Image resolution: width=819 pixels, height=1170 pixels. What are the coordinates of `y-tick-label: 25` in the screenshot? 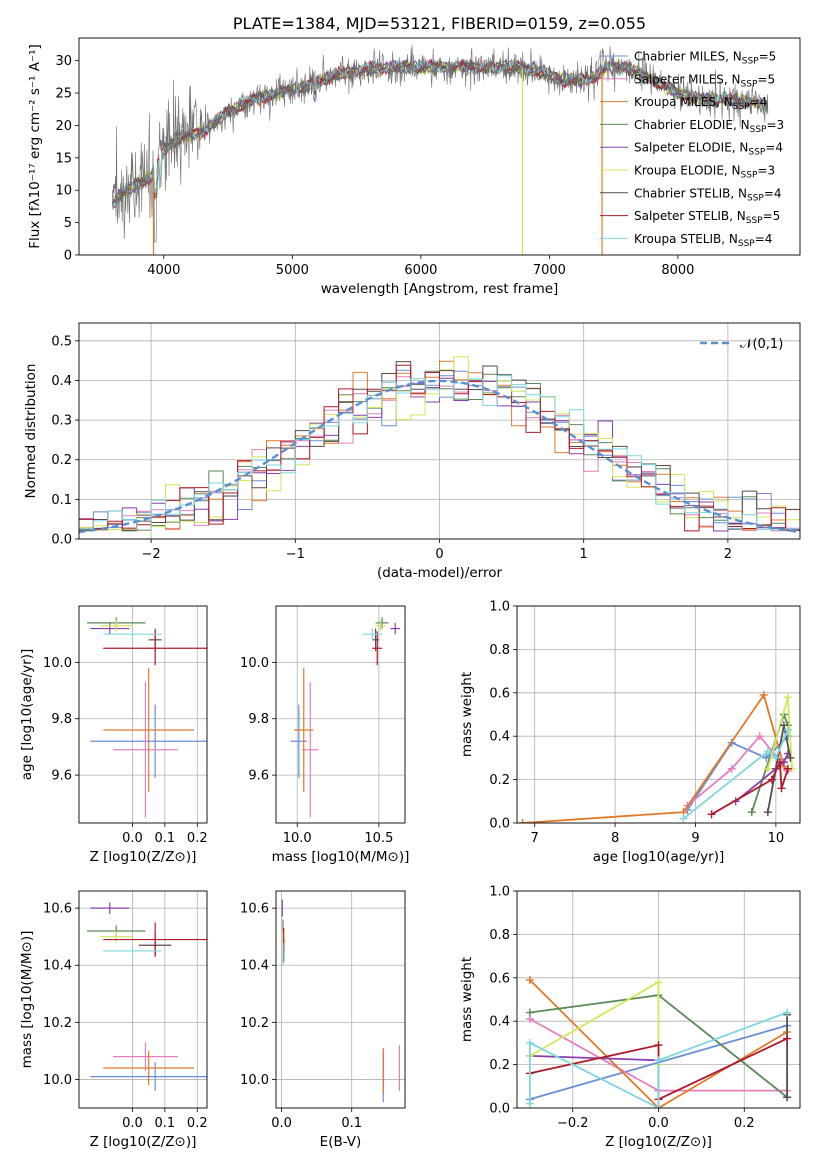 It's located at (63, 94).